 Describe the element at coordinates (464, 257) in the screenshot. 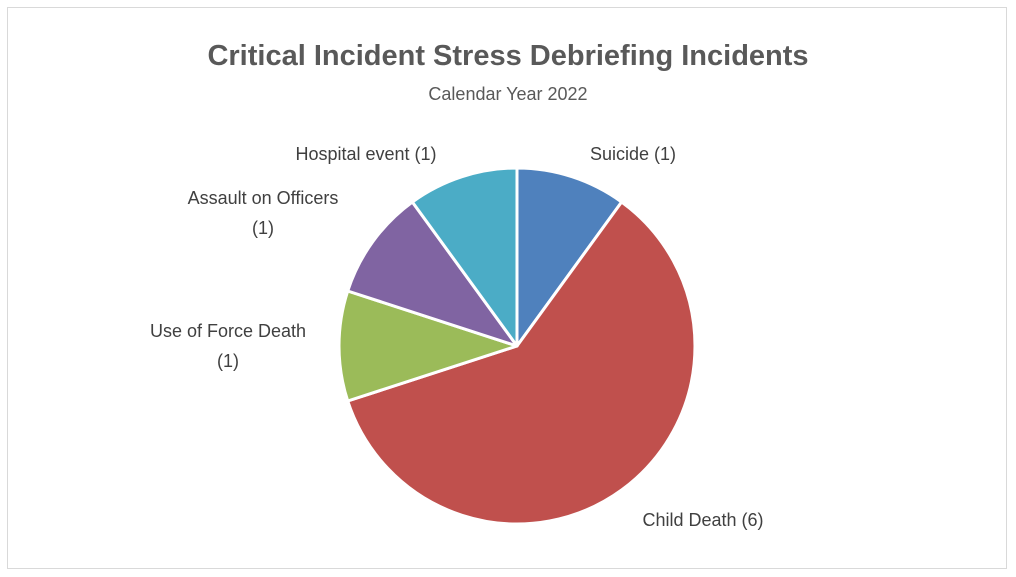

I see `pie-slice-hospital-event` at that location.